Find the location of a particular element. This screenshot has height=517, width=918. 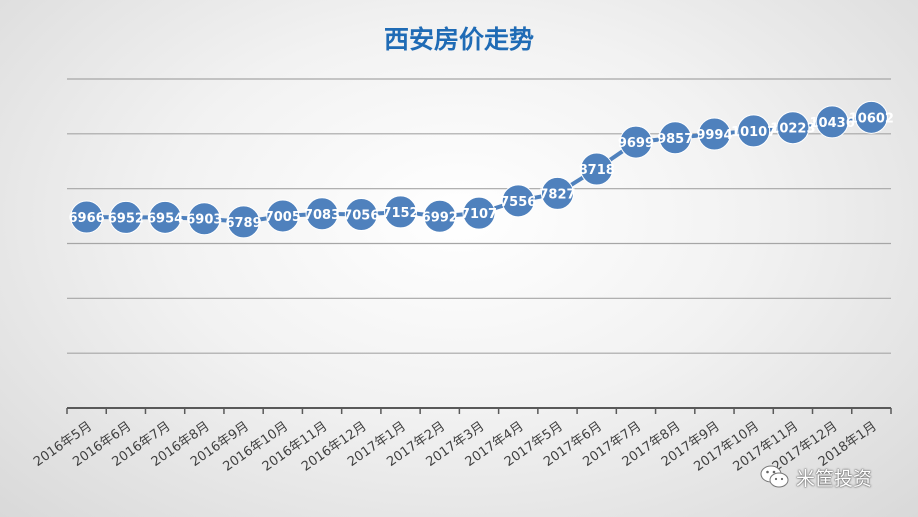

data-label: 6789 is located at coordinates (243, 223).